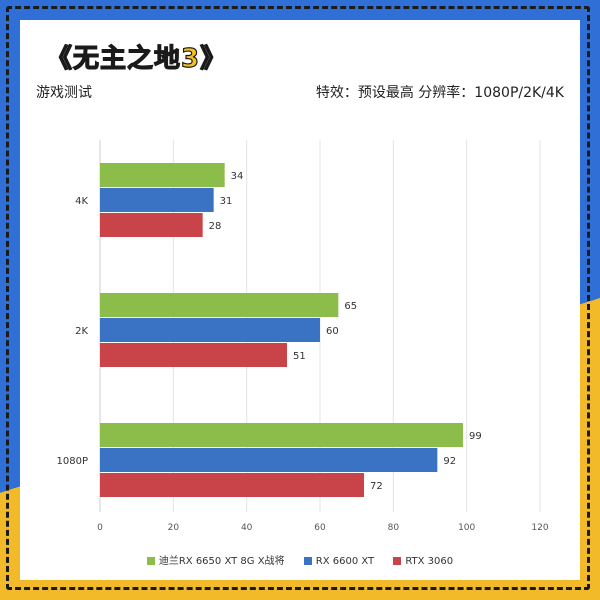  Describe the element at coordinates (215, 226) in the screenshot. I see `data-label: 28` at that location.